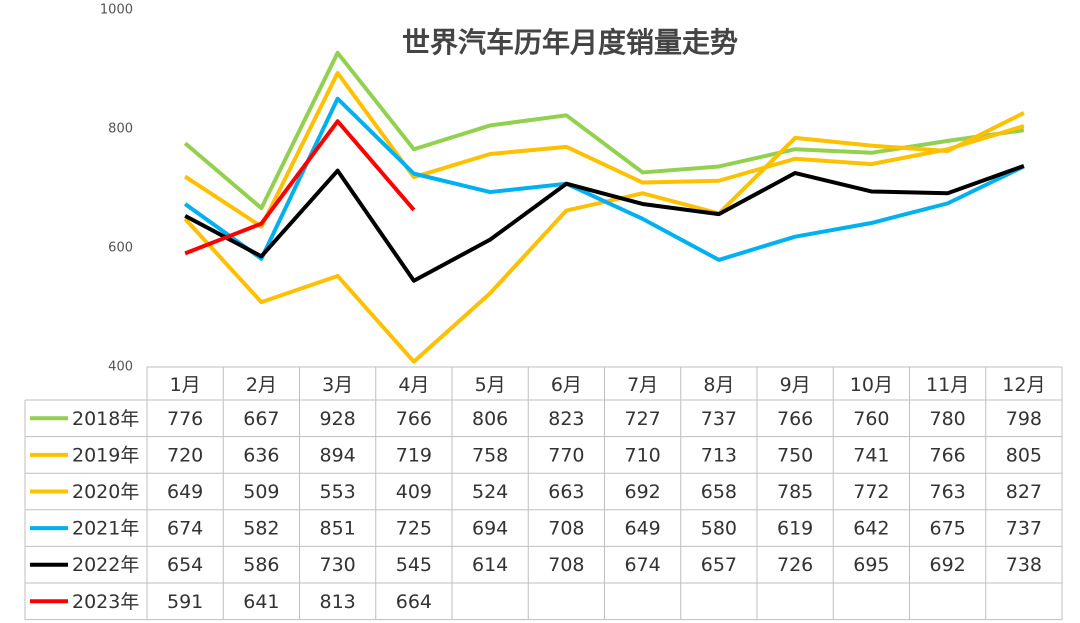 Image resolution: width=1080 pixels, height=623 pixels. What do you see at coordinates (105, 455) in the screenshot?
I see `legend-label: 2019年` at bounding box center [105, 455].